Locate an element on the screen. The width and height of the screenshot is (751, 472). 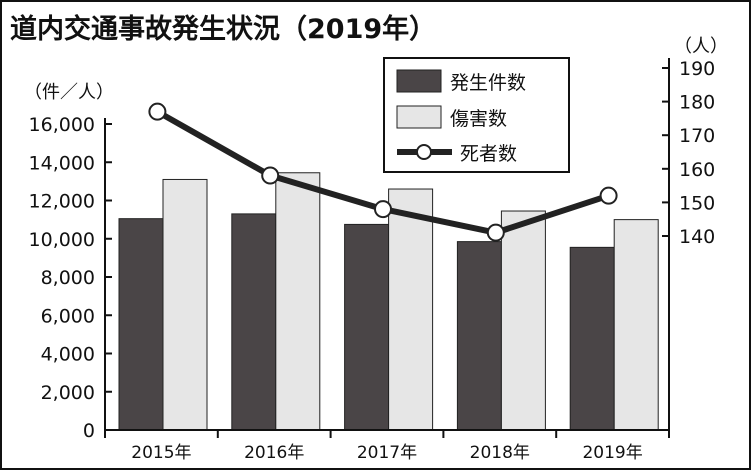
left-tick-label: 4,000 is located at coordinates (68, 355).